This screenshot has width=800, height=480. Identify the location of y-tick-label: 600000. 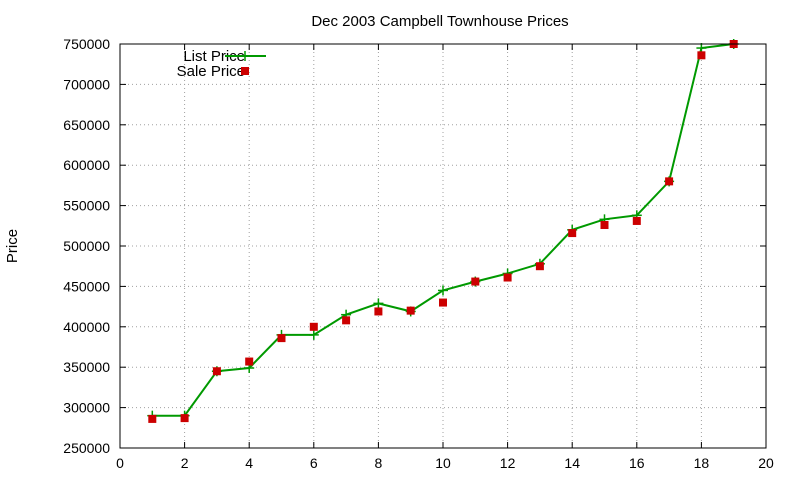
(86, 165).